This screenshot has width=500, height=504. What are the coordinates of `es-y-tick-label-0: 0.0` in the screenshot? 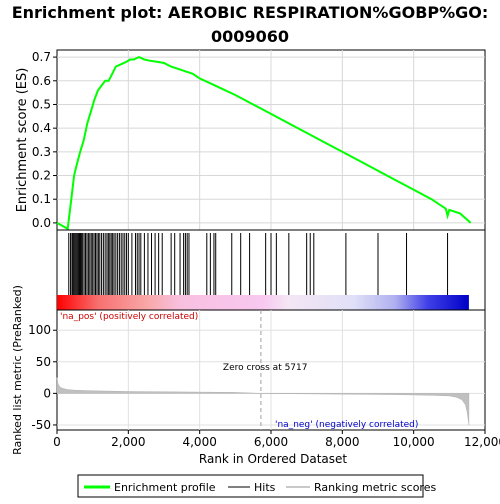 It's located at (41, 223).